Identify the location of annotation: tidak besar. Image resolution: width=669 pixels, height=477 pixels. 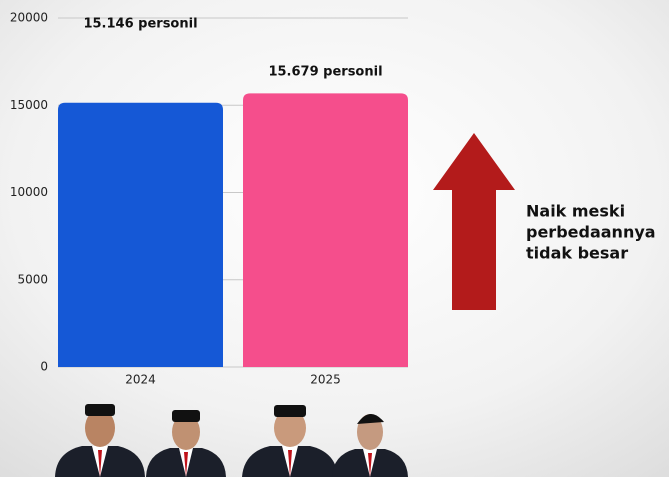
(577, 253).